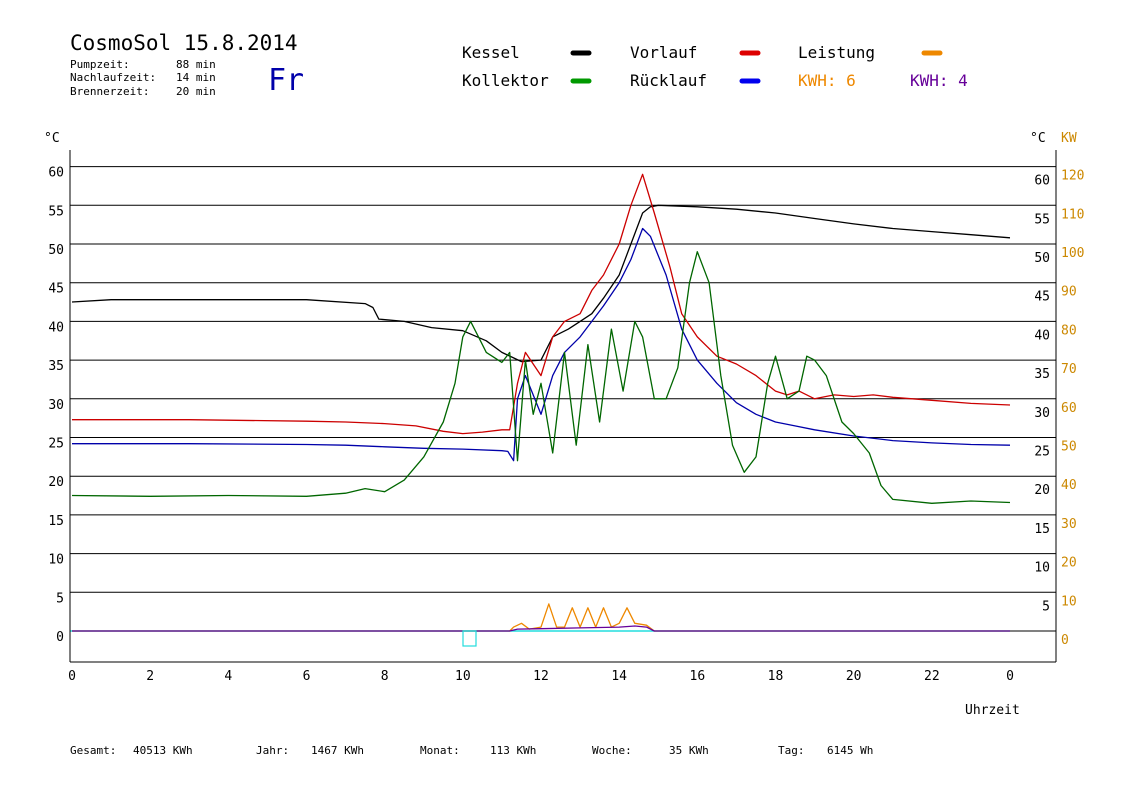 The width and height of the screenshot is (1148, 812). I want to click on left-axis-unit: °C, so click(52, 138).